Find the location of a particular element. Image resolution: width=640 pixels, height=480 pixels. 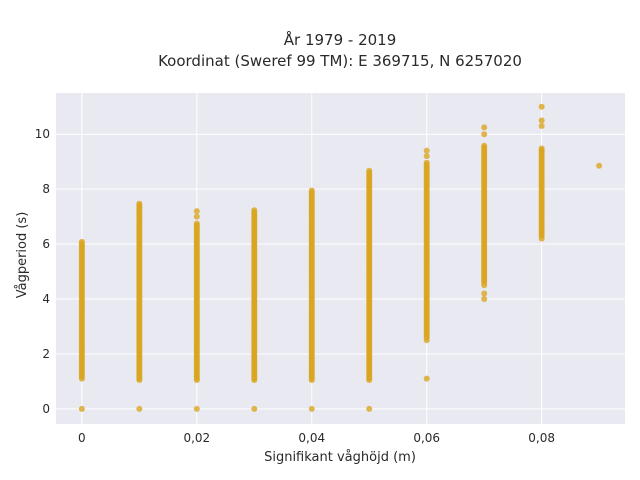

x-tick-label: 0,06 is located at coordinates (426, 438).